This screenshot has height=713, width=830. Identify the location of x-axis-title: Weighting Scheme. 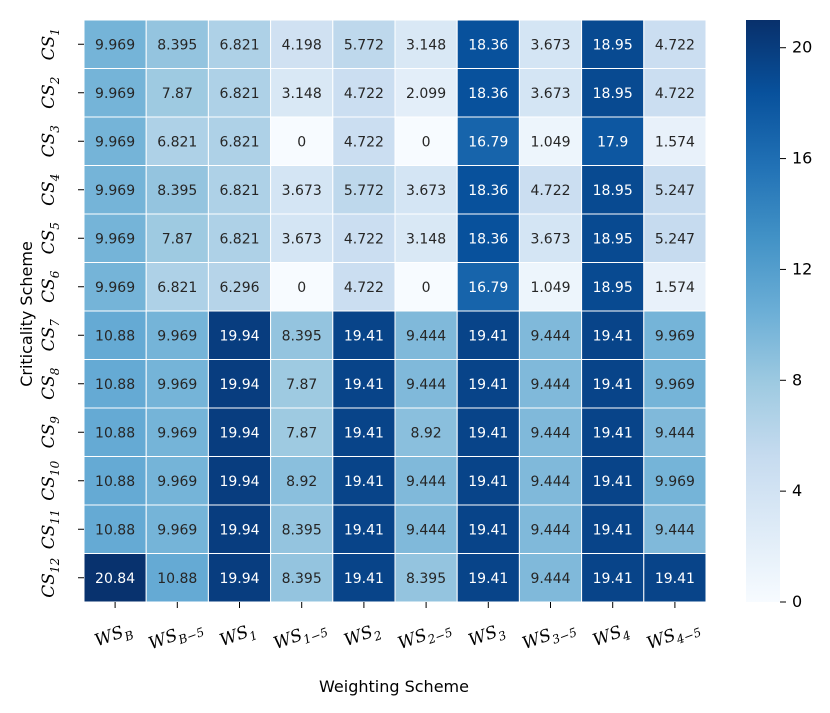
(394, 686).